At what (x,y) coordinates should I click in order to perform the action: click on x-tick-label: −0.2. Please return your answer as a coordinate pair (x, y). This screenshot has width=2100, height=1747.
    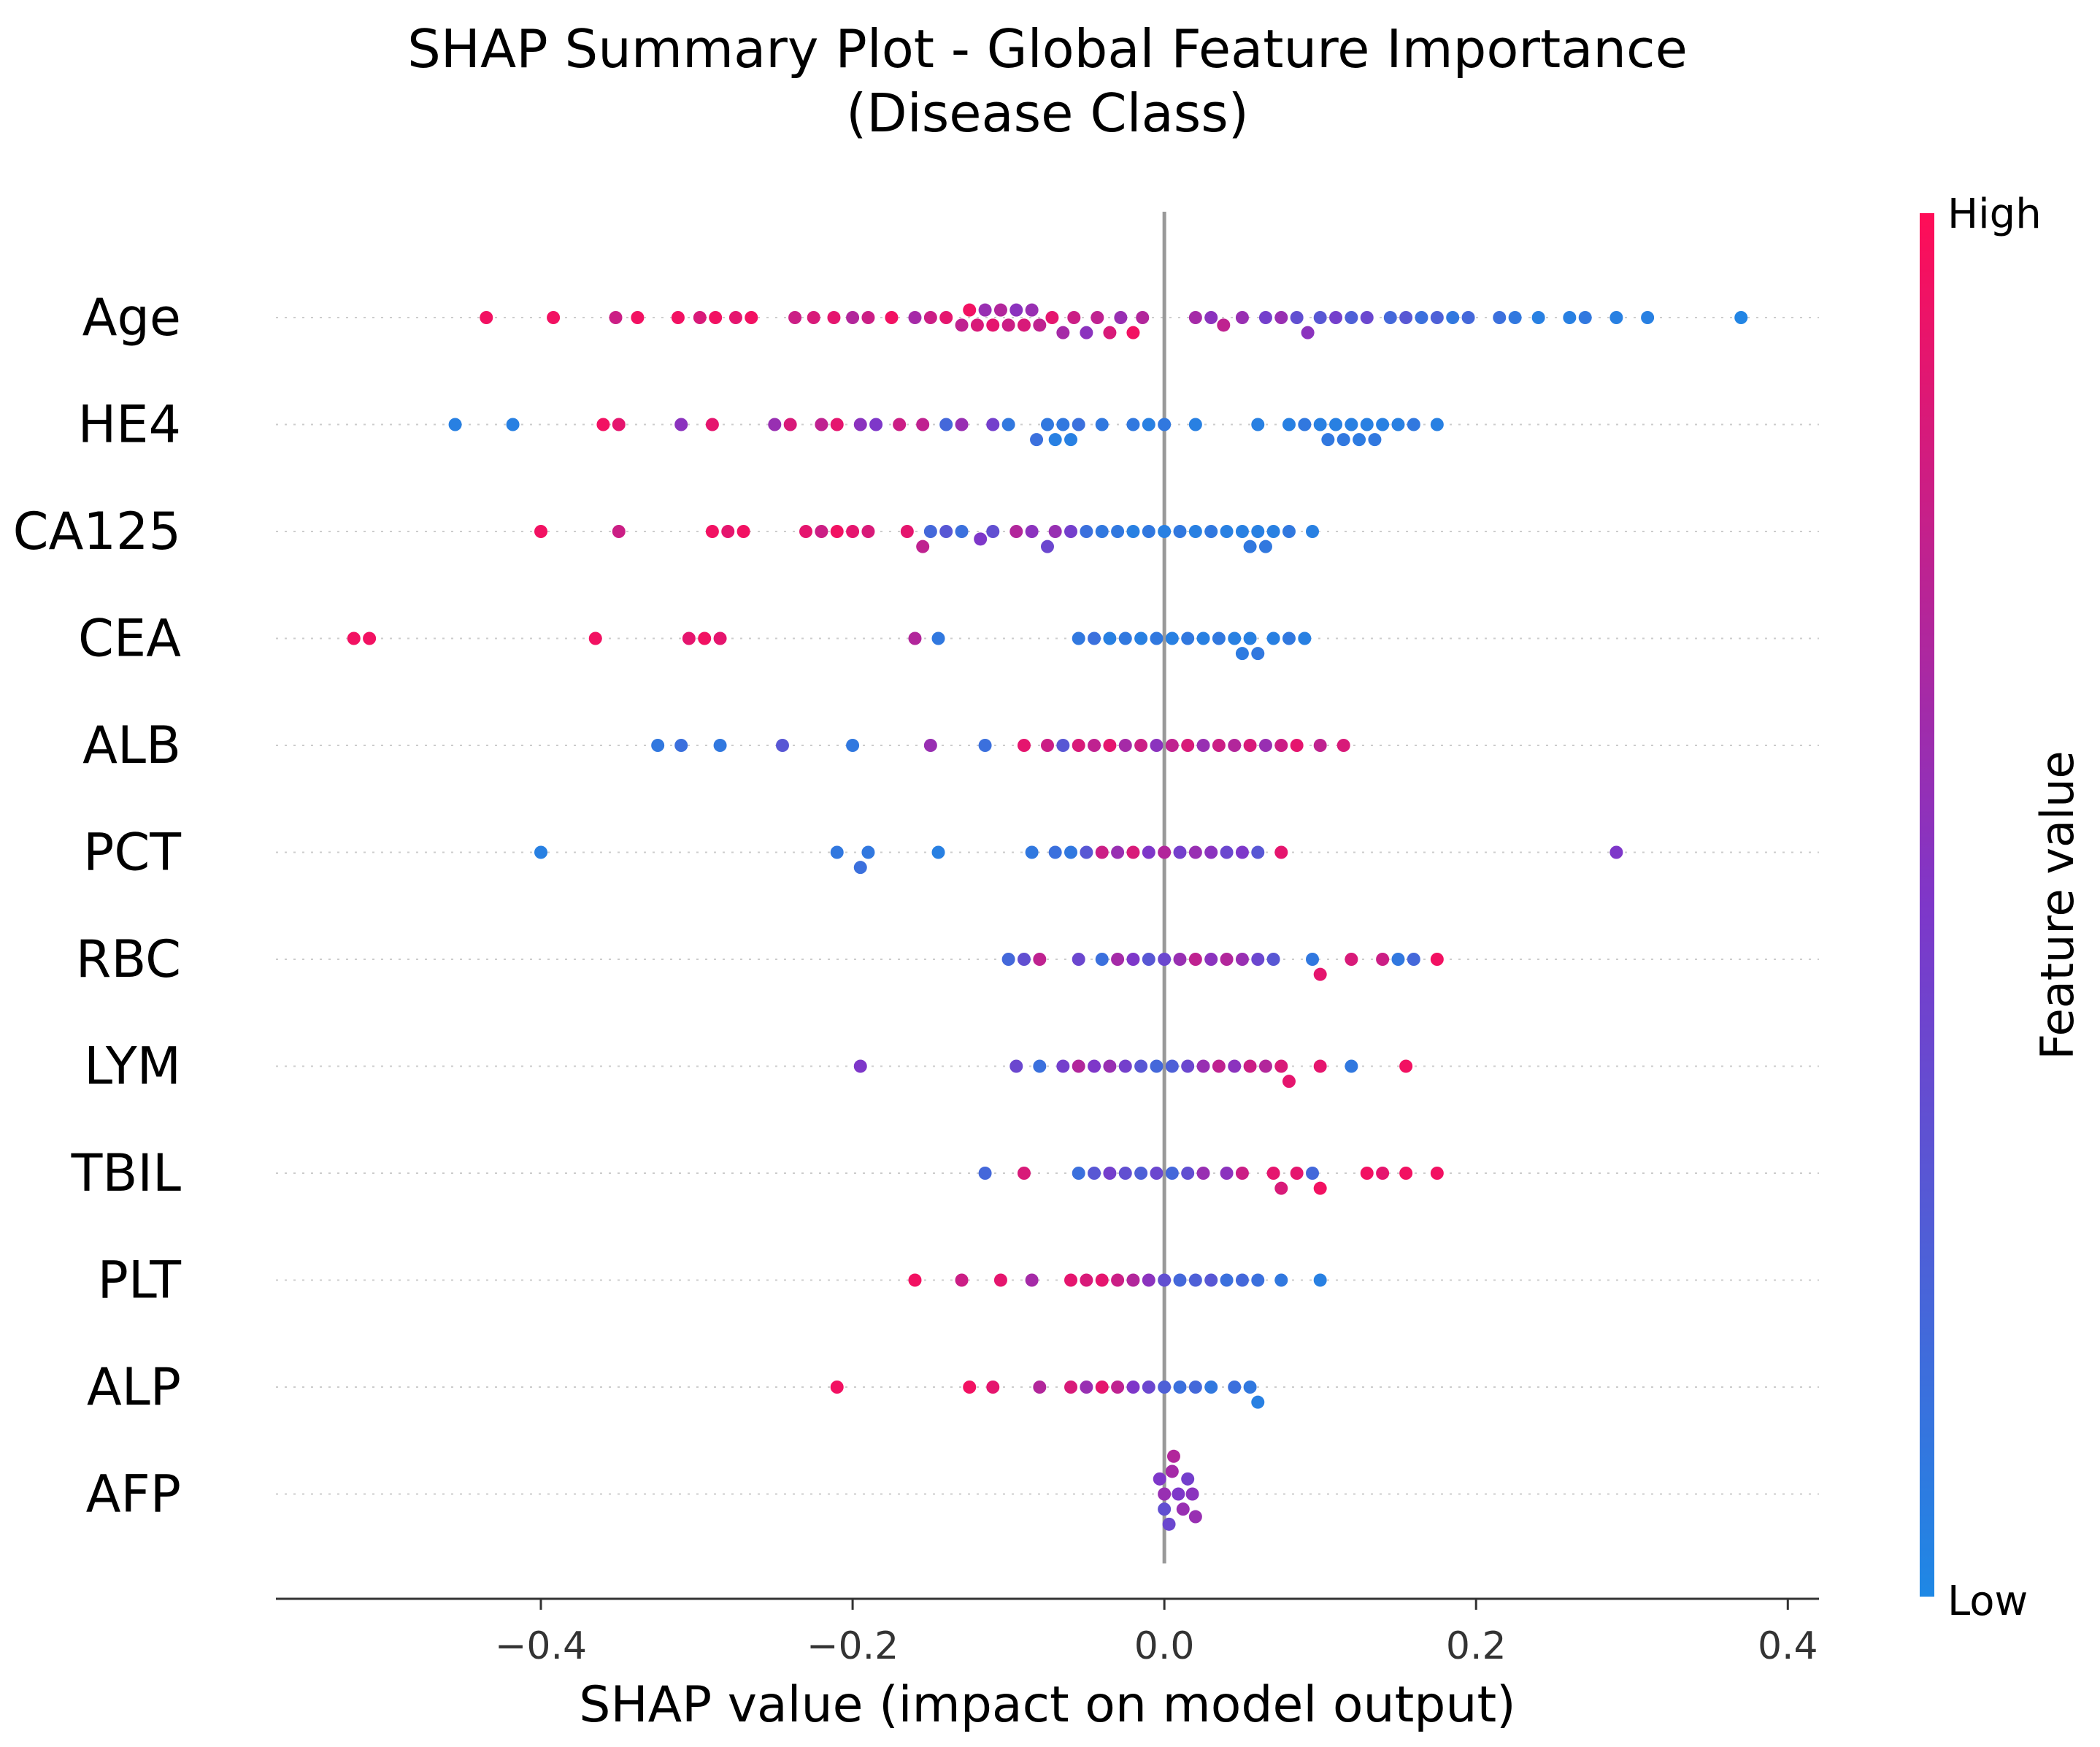
    Looking at the image, I should click on (853, 1646).